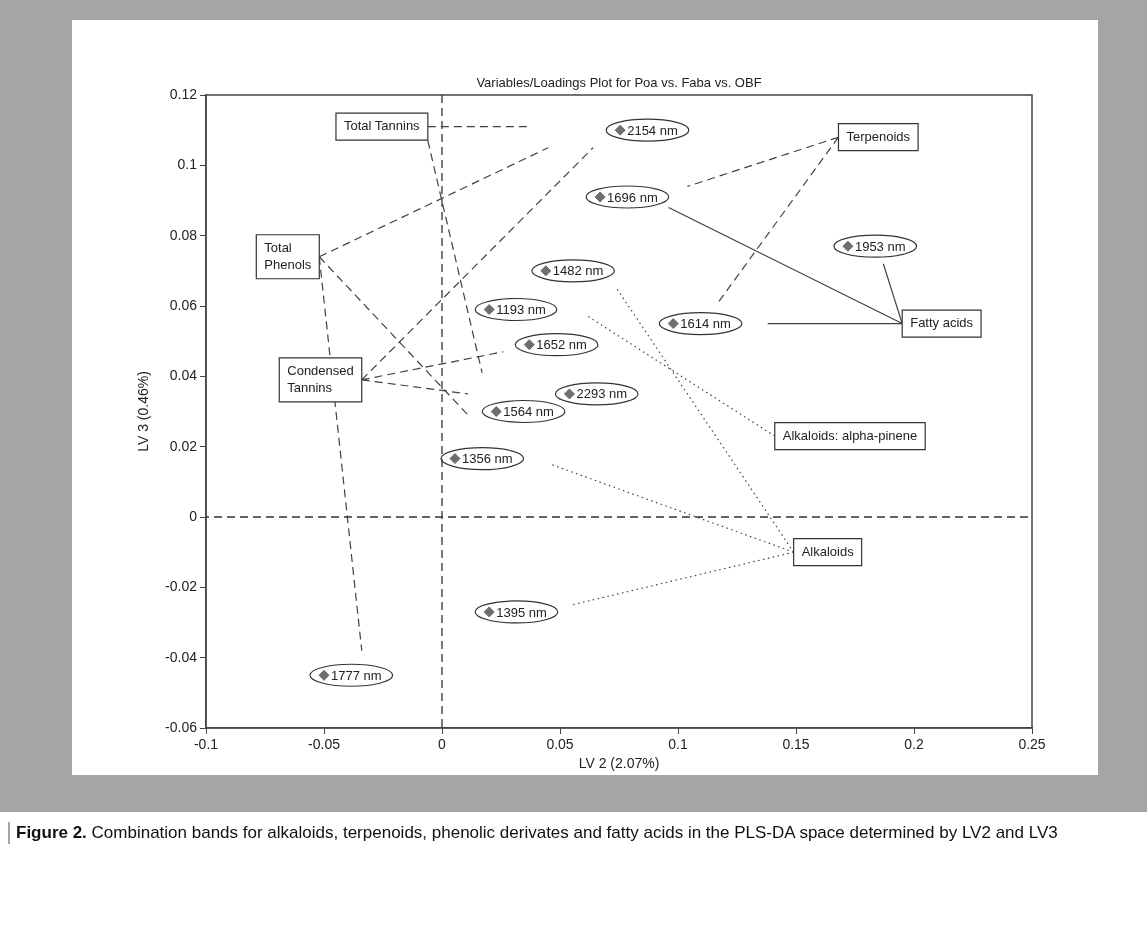  Describe the element at coordinates (181, 586) in the screenshot. I see `y-tick-label: -0.02` at that location.